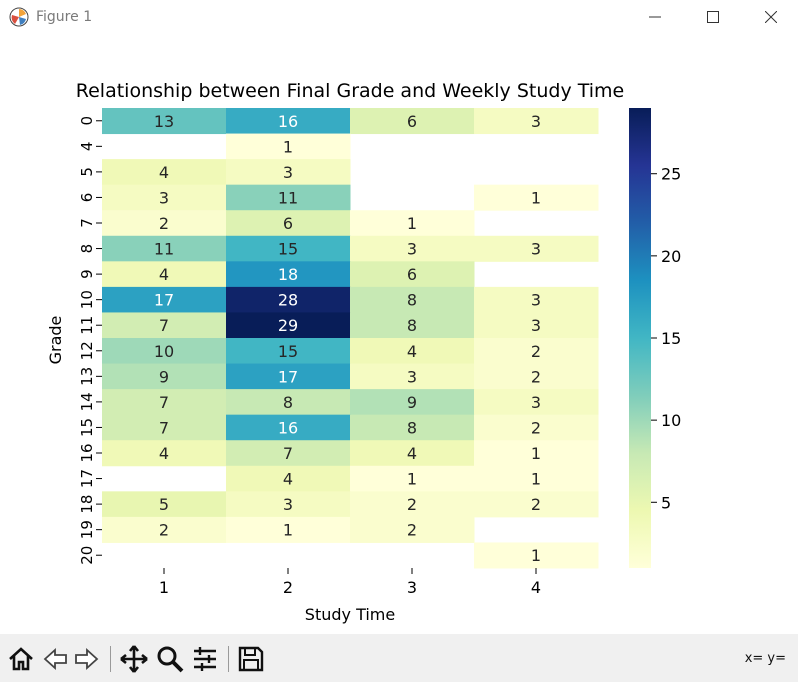 The image size is (798, 682). Describe the element at coordinates (164, 121) in the screenshot. I see `cell-value-label: 13` at that location.